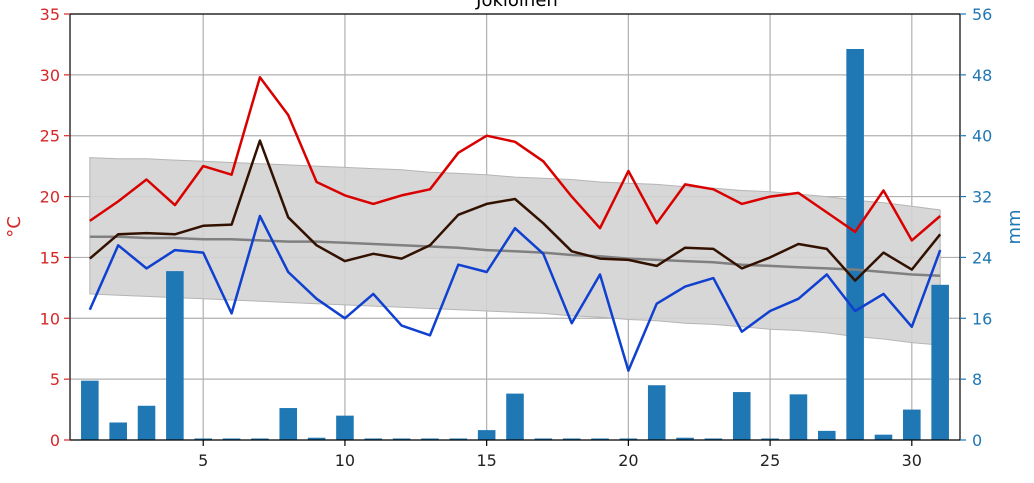 Image resolution: width=1034 pixels, height=483 pixels. I want to click on left-tick-label: 5, so click(55, 379).